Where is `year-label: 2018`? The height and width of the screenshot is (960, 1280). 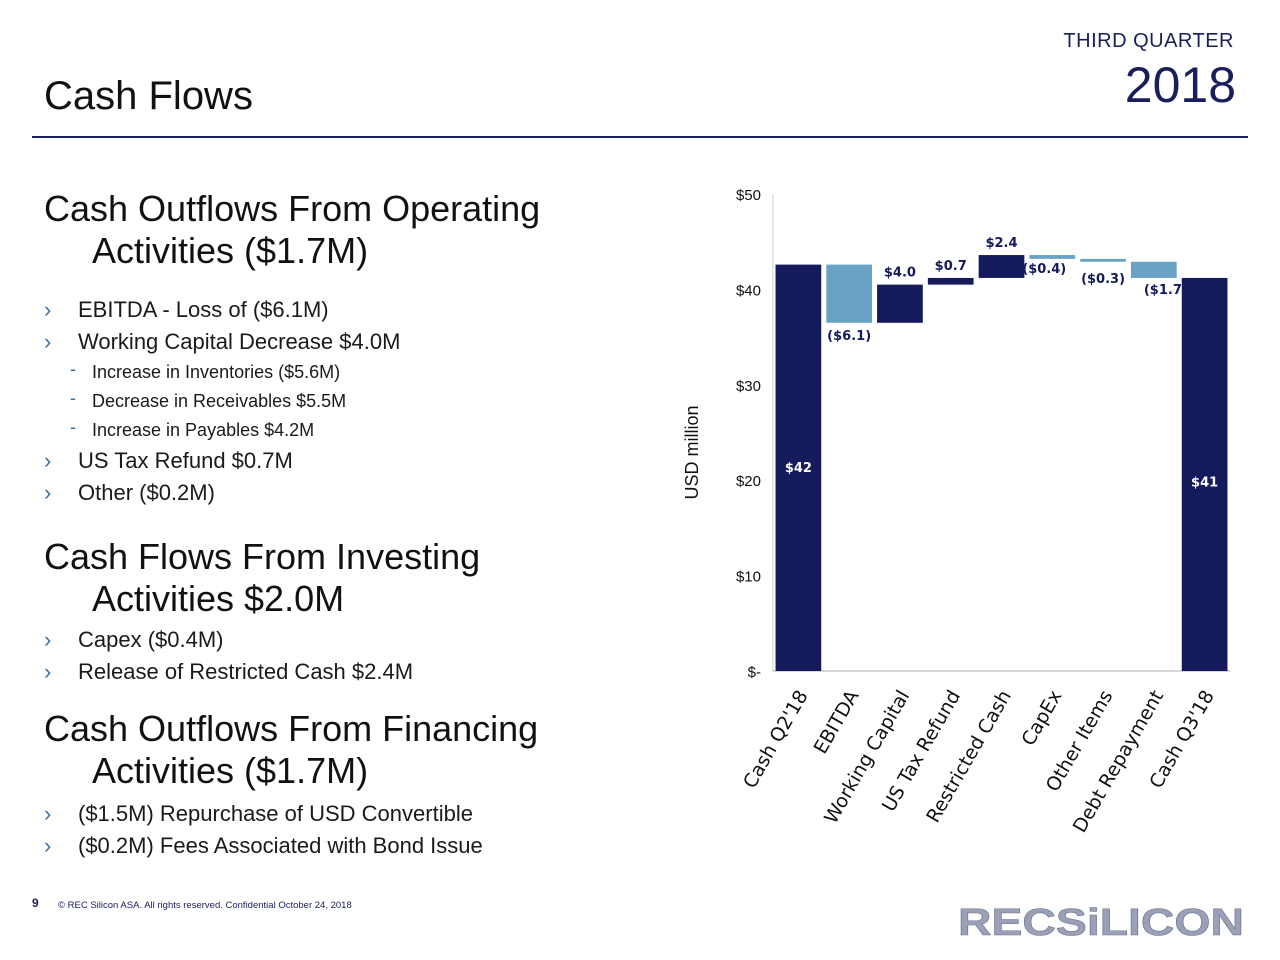
year-label: 2018 is located at coordinates (1180, 85).